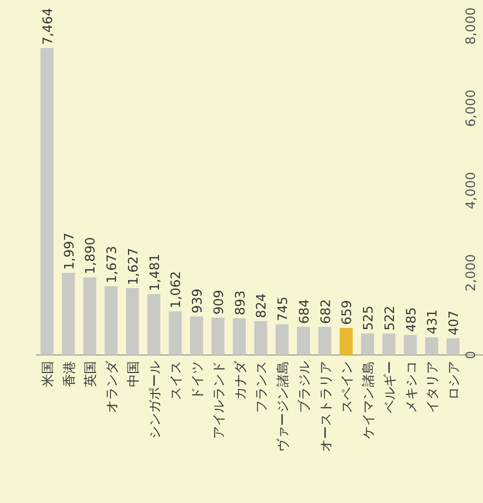  I want to click on x-tick-label: ケイマン諸島, so click(369, 400).